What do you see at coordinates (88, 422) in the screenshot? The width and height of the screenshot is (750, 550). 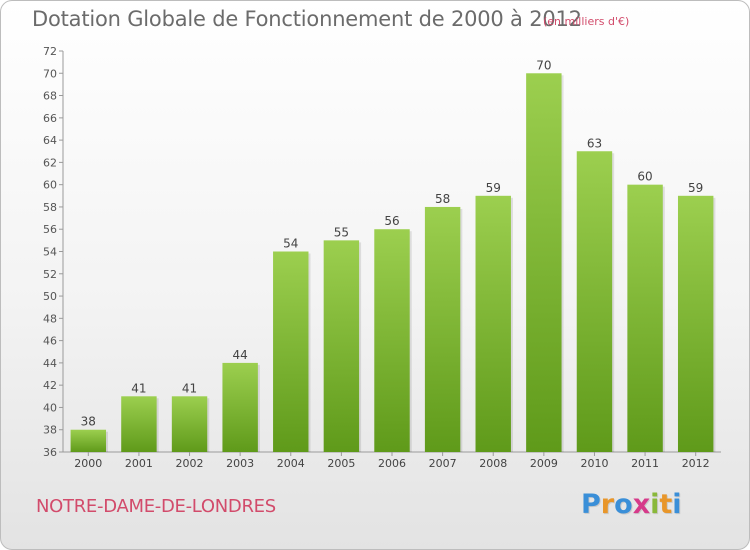 I see `bar-value-label: 38` at bounding box center [88, 422].